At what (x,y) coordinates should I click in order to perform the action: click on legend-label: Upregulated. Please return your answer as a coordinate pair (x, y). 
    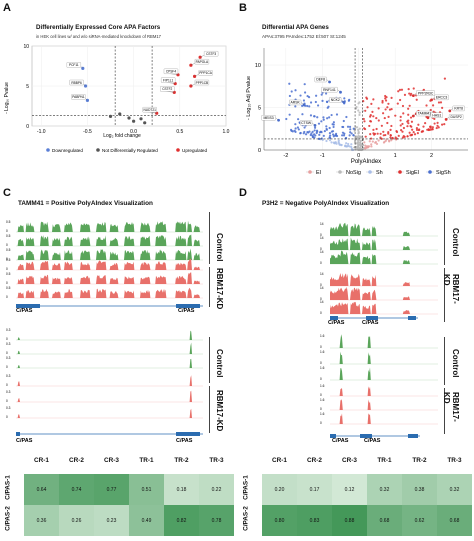
    Looking at the image, I should click on (194, 150).